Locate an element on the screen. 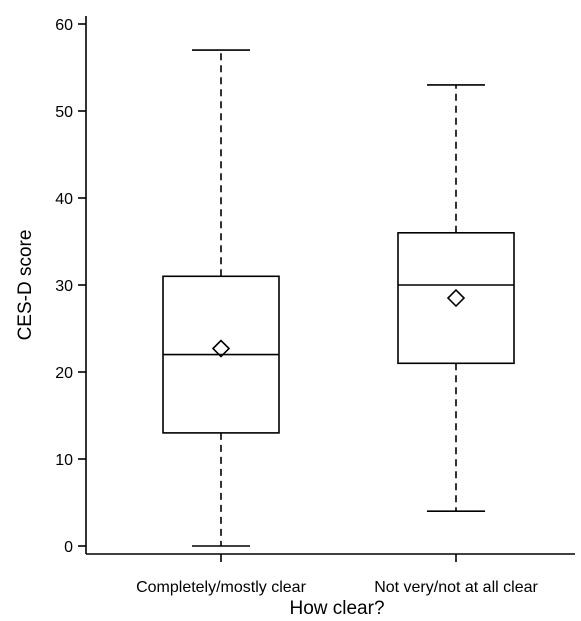  x-axis-title: How clear? is located at coordinates (336, 608).